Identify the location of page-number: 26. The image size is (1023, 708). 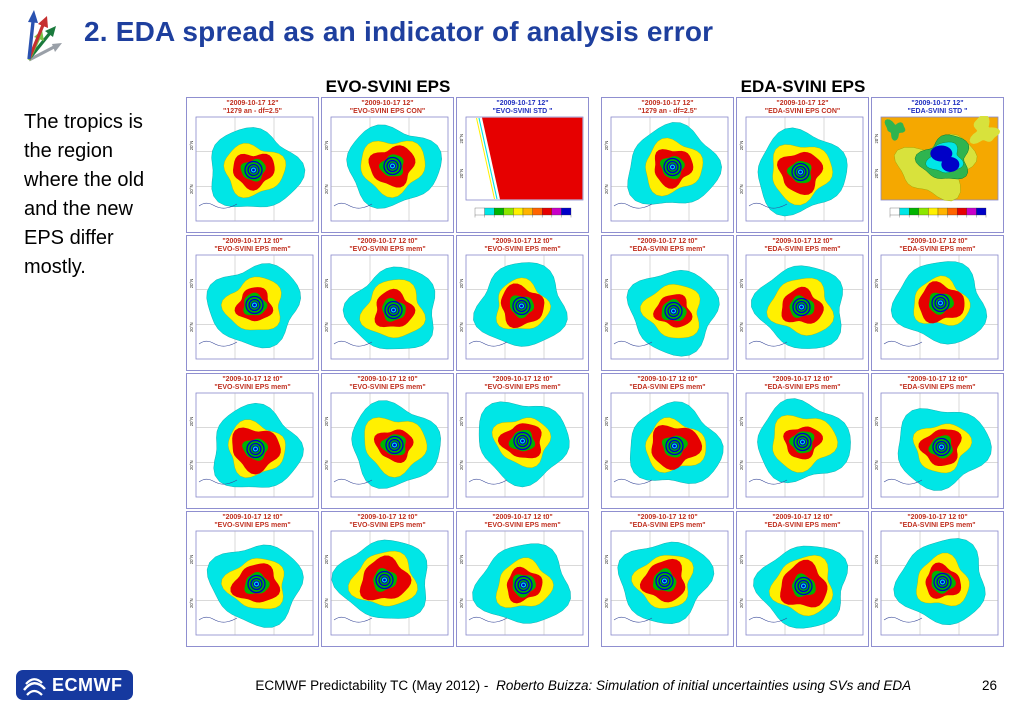
(989, 685).